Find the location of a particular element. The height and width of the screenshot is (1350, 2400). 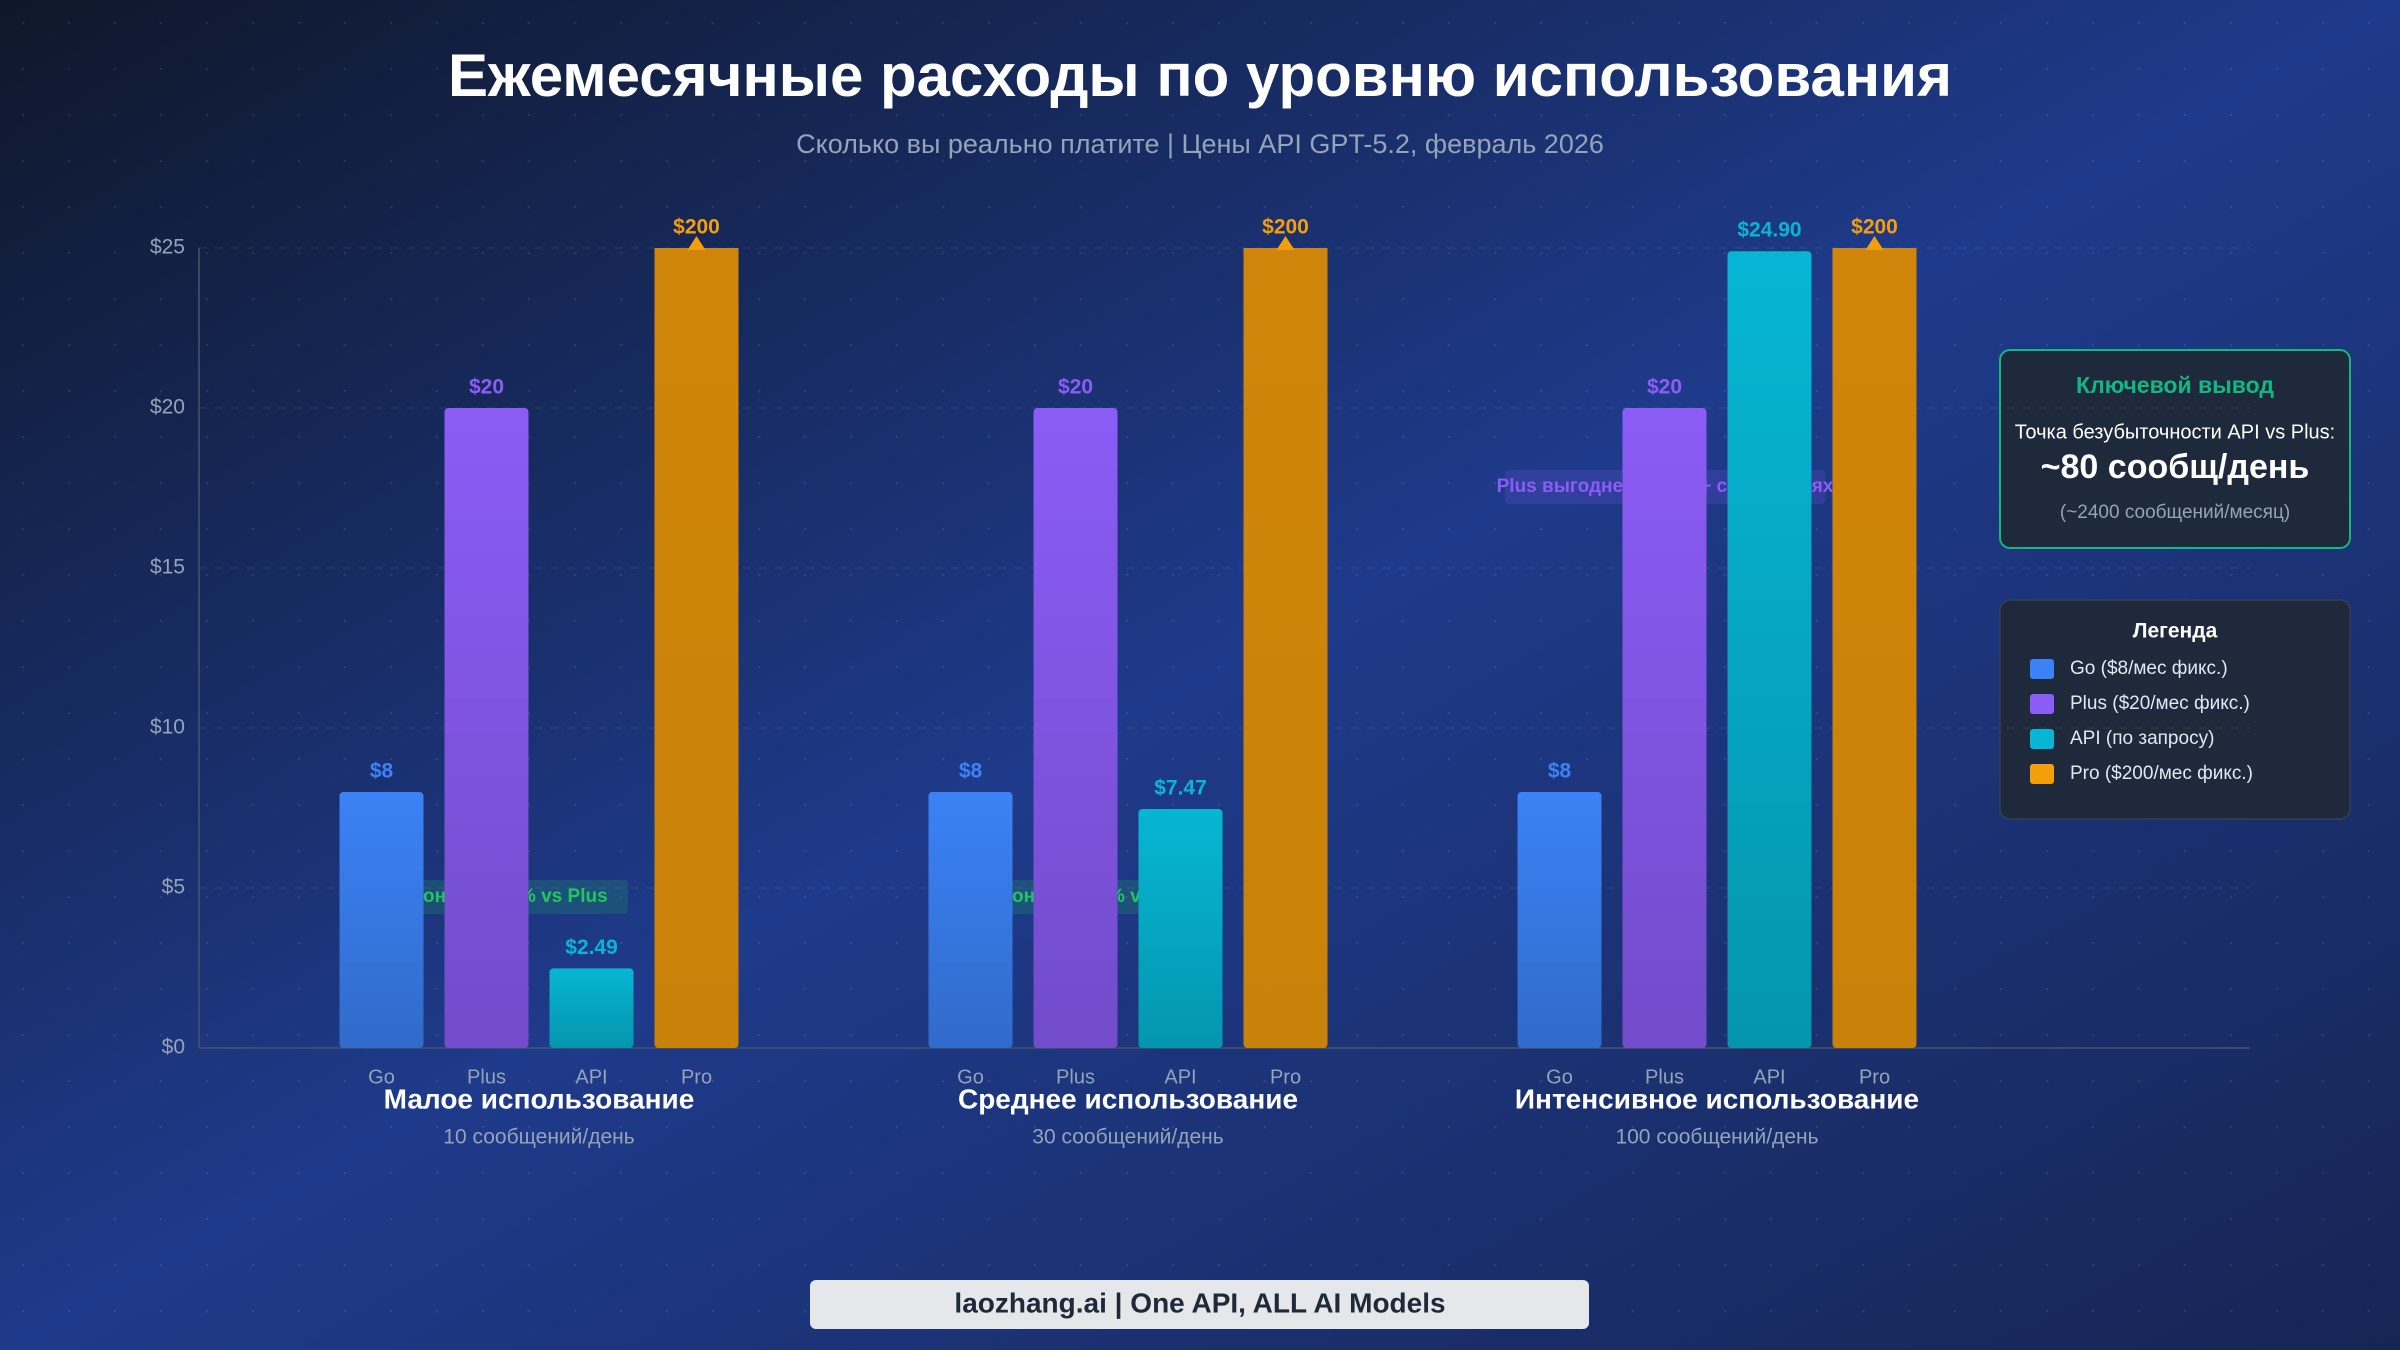

y-tick-label: $15 is located at coordinates (167, 567).